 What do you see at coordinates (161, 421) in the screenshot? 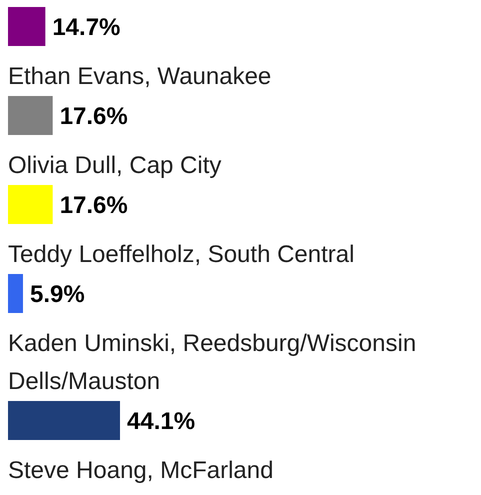
I see `data-label: 44.1%` at bounding box center [161, 421].